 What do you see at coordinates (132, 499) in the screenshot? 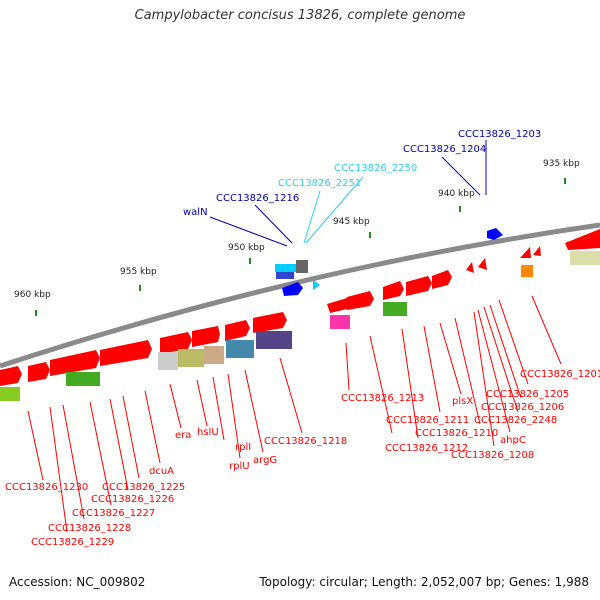
I see `gene-label: CCC13826_1226` at bounding box center [132, 499].